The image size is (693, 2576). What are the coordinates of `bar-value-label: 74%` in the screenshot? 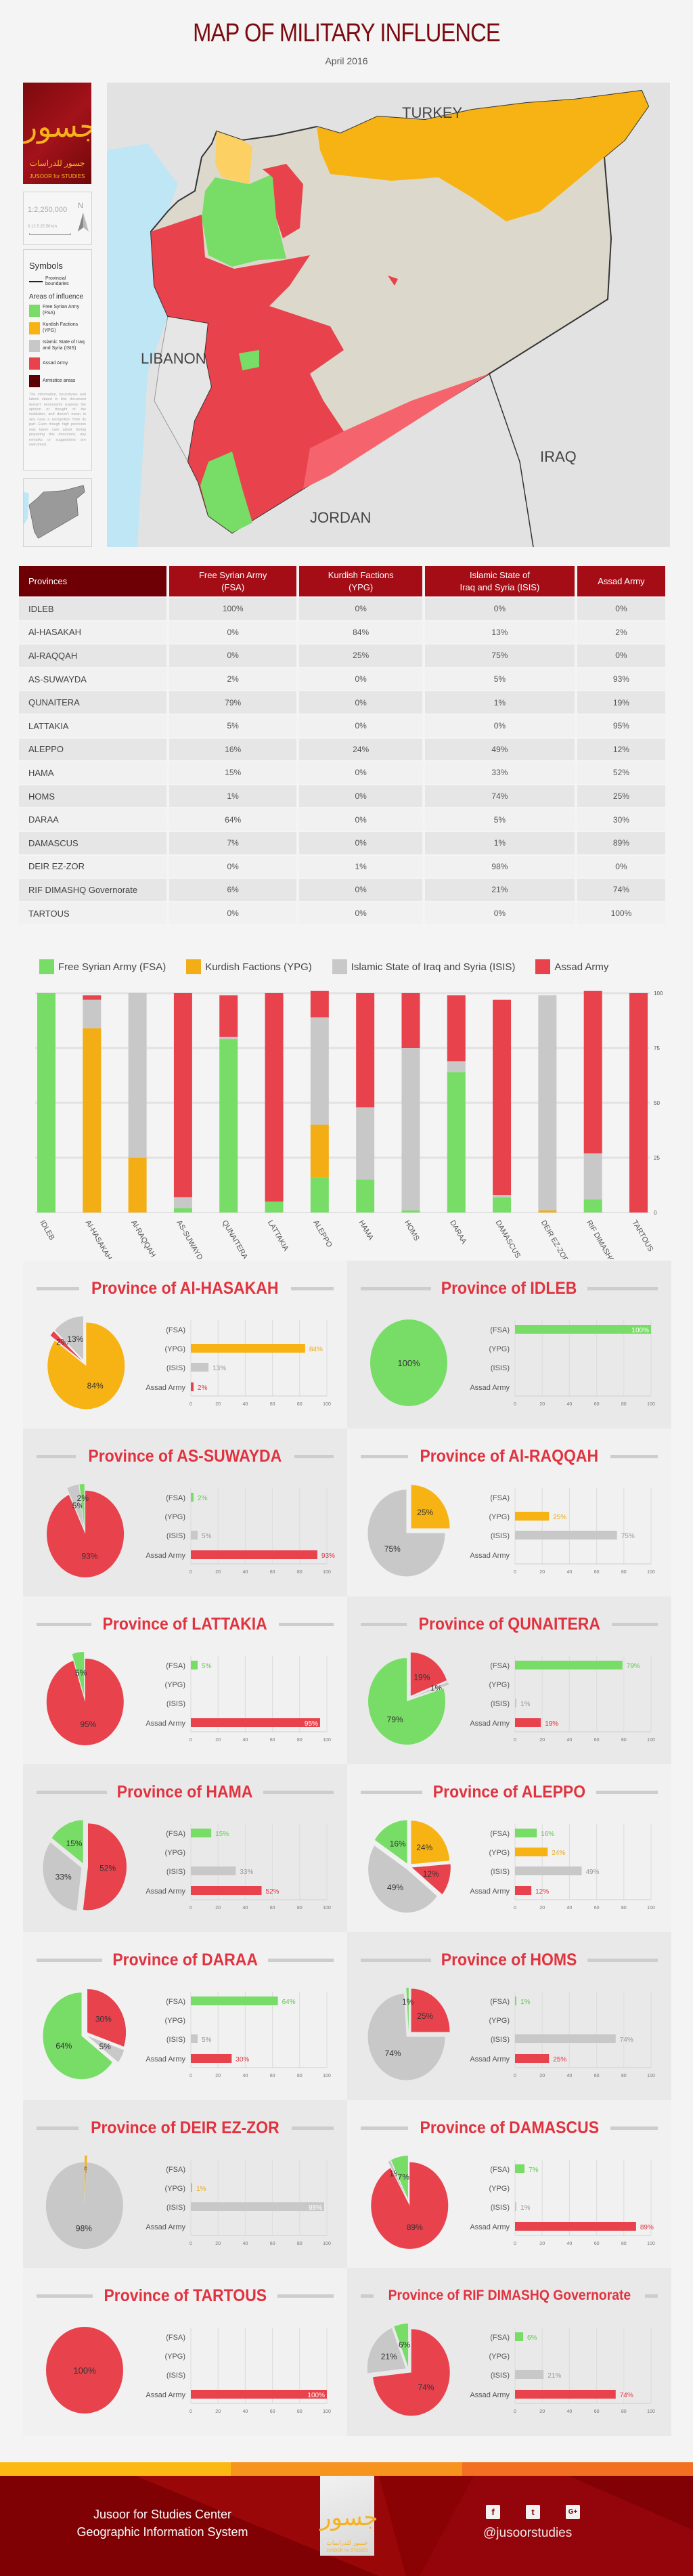 It's located at (626, 2395).